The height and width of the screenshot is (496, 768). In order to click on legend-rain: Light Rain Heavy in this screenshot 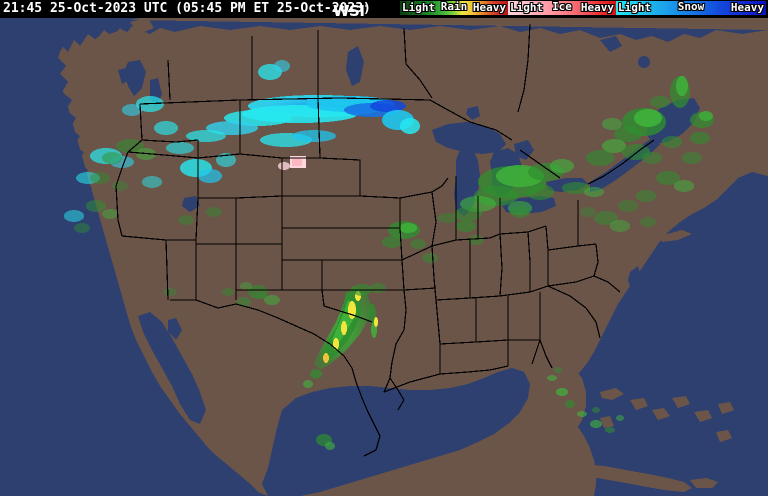, I will do `click(454, 7)`.